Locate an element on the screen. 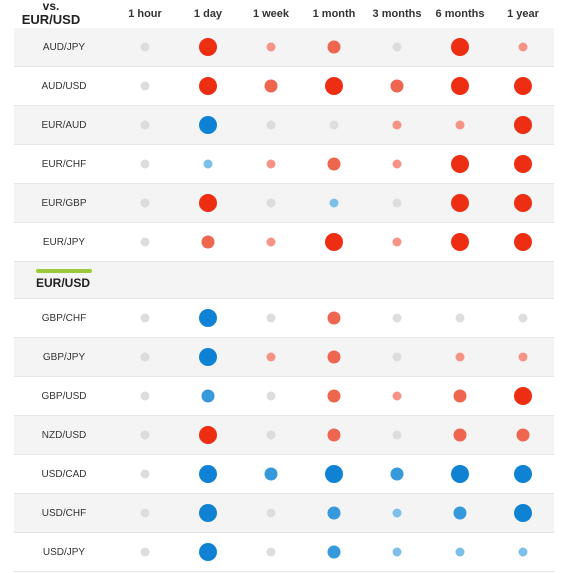 This screenshot has width=570, height=573. table-row: AUD/USD is located at coordinates (284, 86).